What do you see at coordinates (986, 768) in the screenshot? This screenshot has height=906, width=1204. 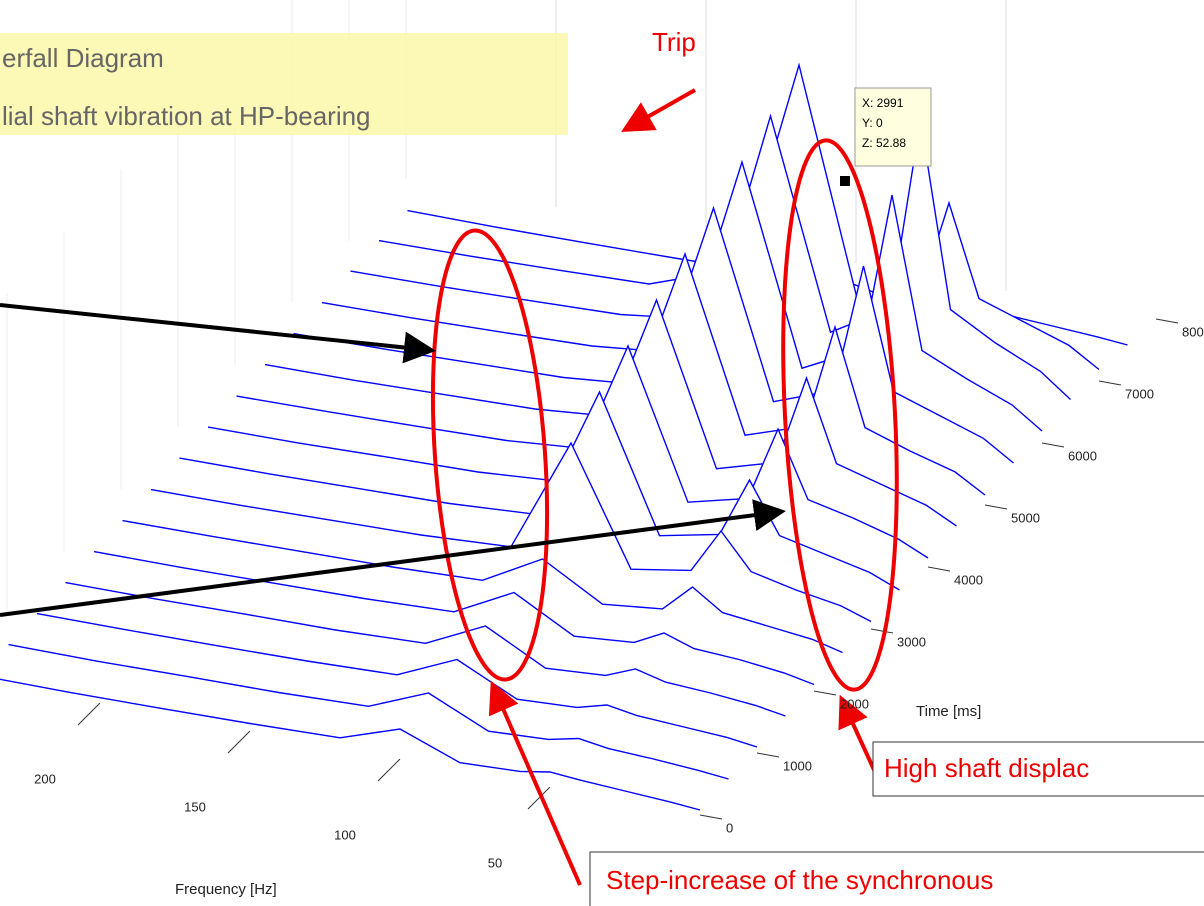 I see `annotation: High shaft displac` at bounding box center [986, 768].